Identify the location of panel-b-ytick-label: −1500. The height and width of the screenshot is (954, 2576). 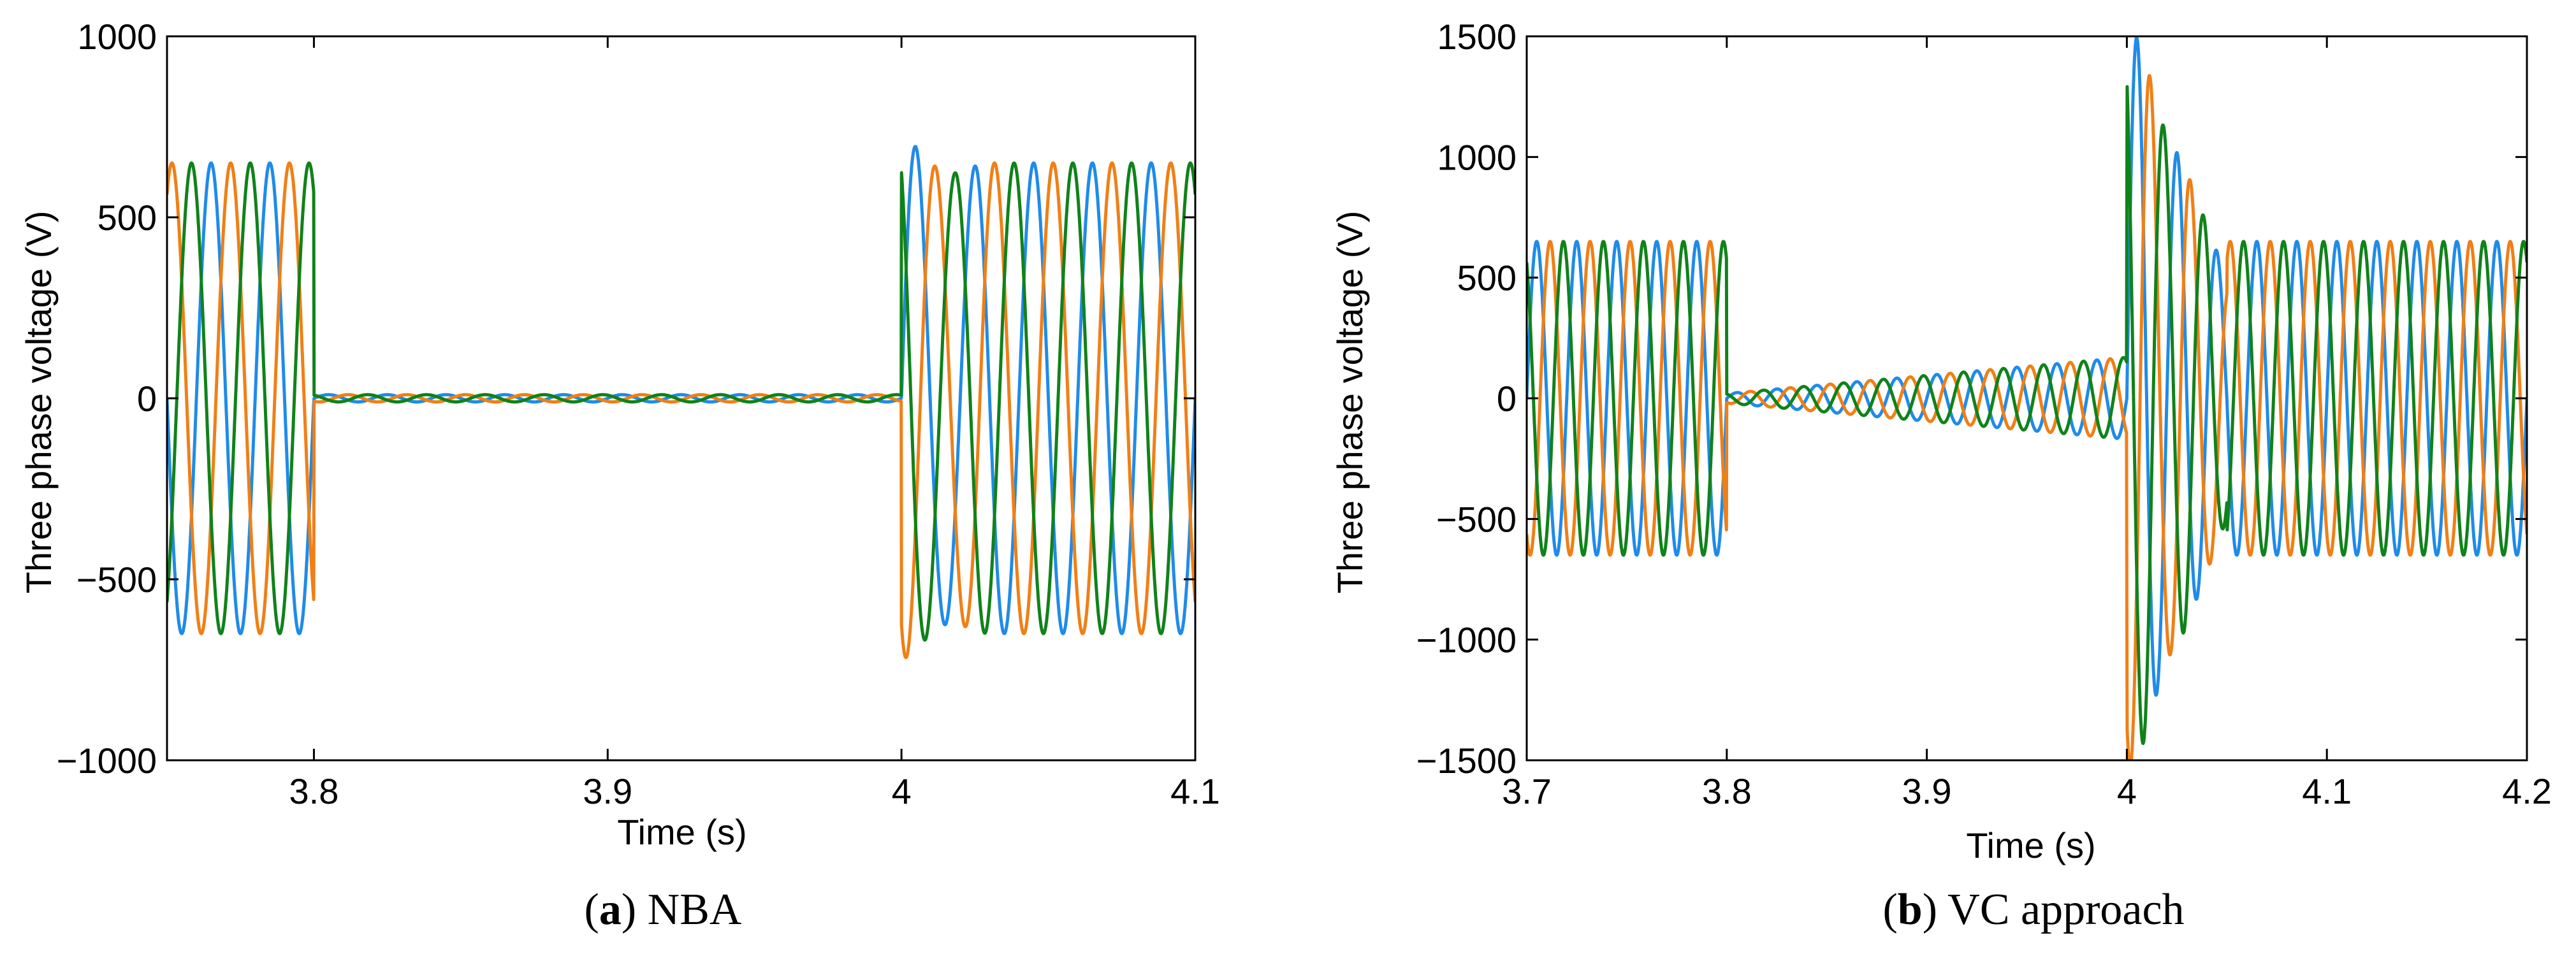
(1466, 761).